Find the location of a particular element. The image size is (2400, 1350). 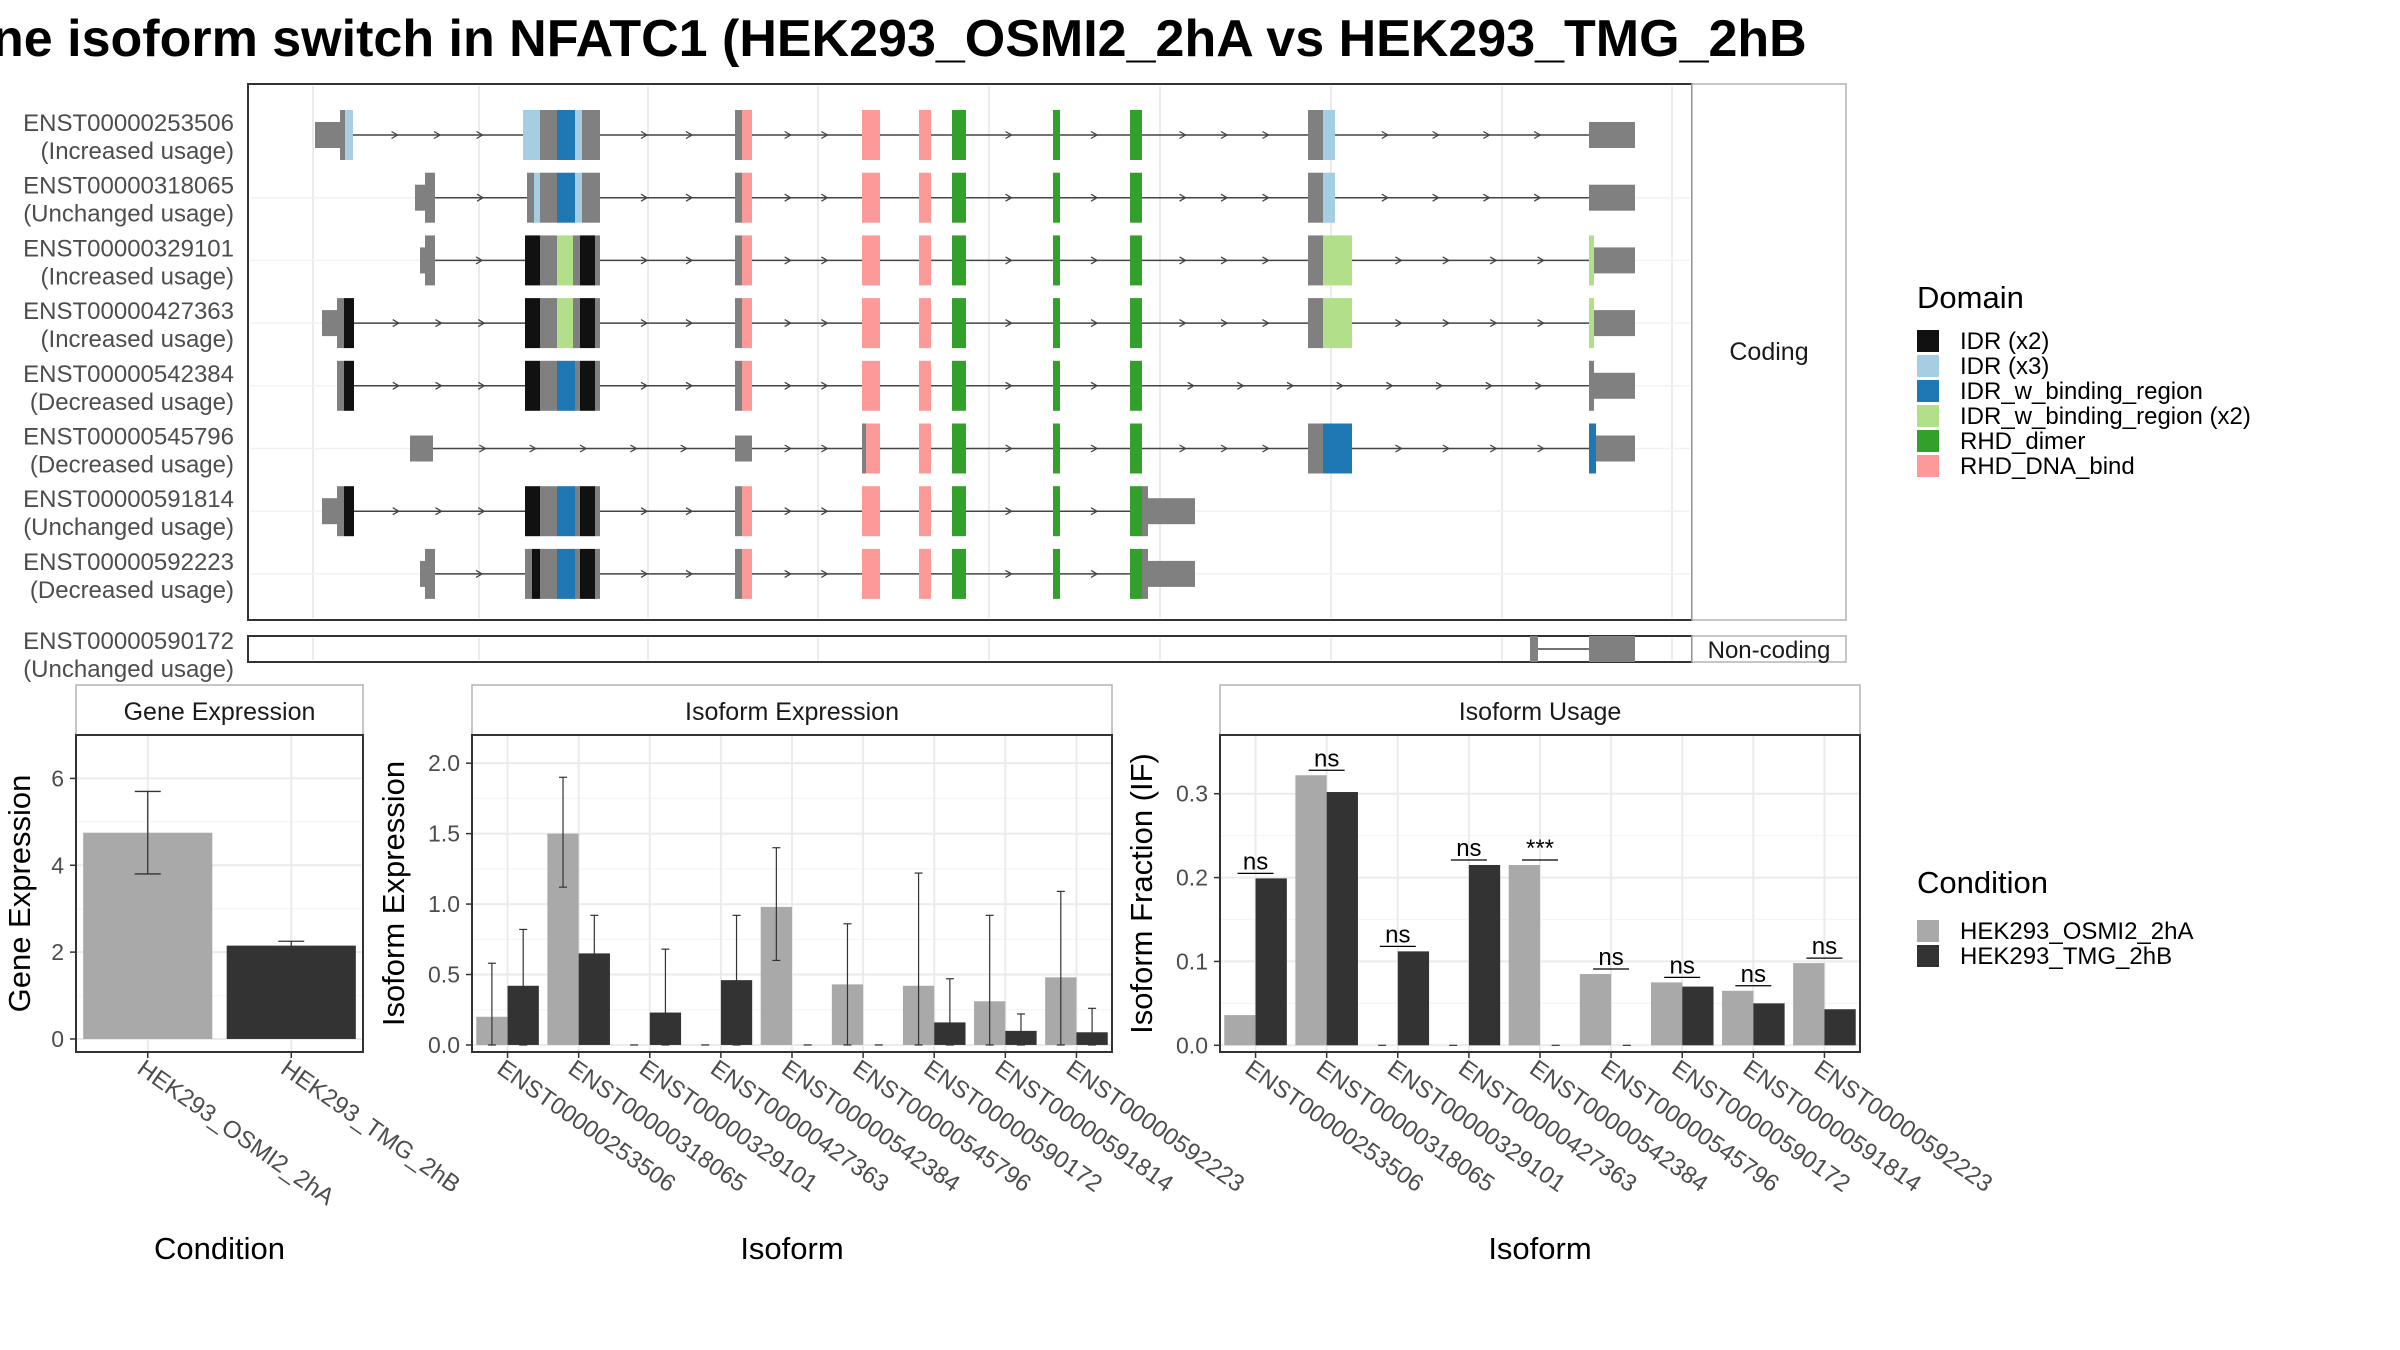

transcript-id-label: ENST00000318065 is located at coordinates (128, 186).